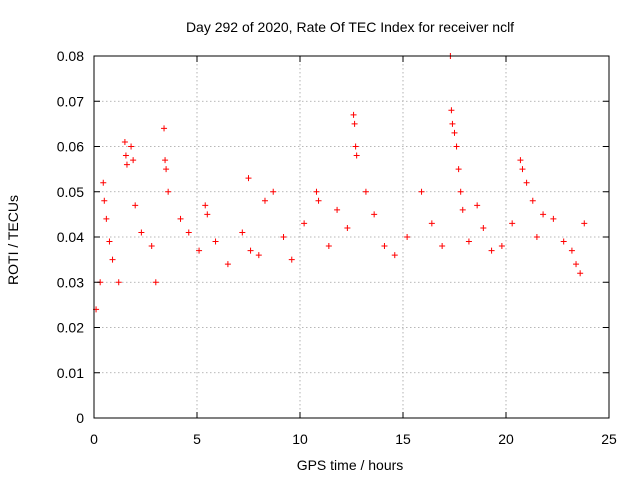  I want to click on y-tick-label: 0.01, so click(70, 373).